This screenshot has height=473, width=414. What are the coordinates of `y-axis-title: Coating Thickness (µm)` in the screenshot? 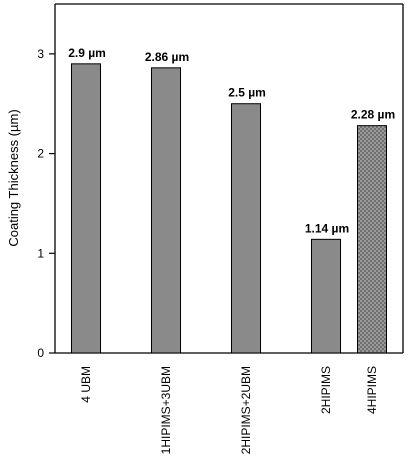 It's located at (13, 177).